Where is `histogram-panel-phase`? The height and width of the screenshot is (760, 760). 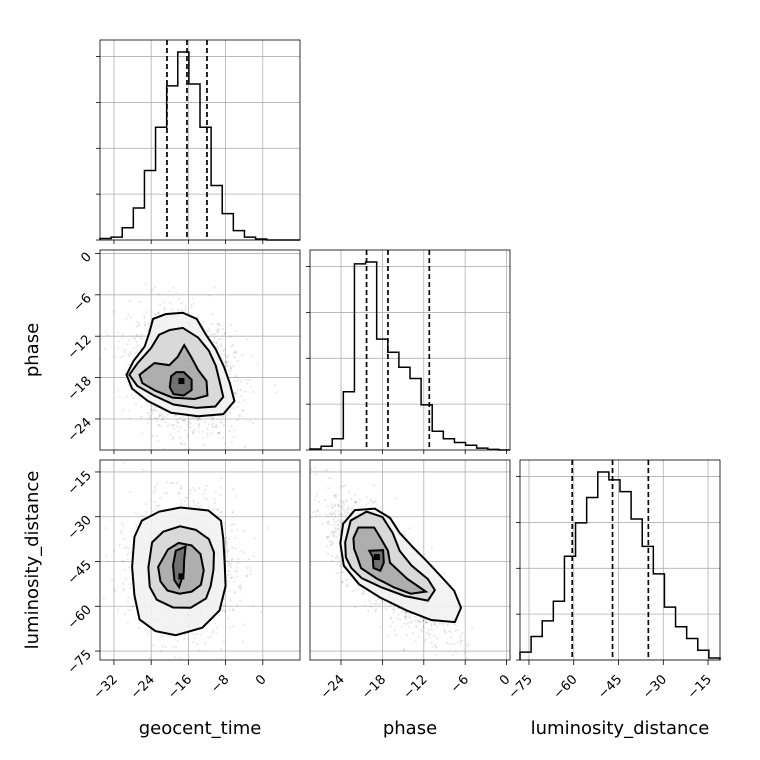
histogram-panel-phase is located at coordinates (408, 350).